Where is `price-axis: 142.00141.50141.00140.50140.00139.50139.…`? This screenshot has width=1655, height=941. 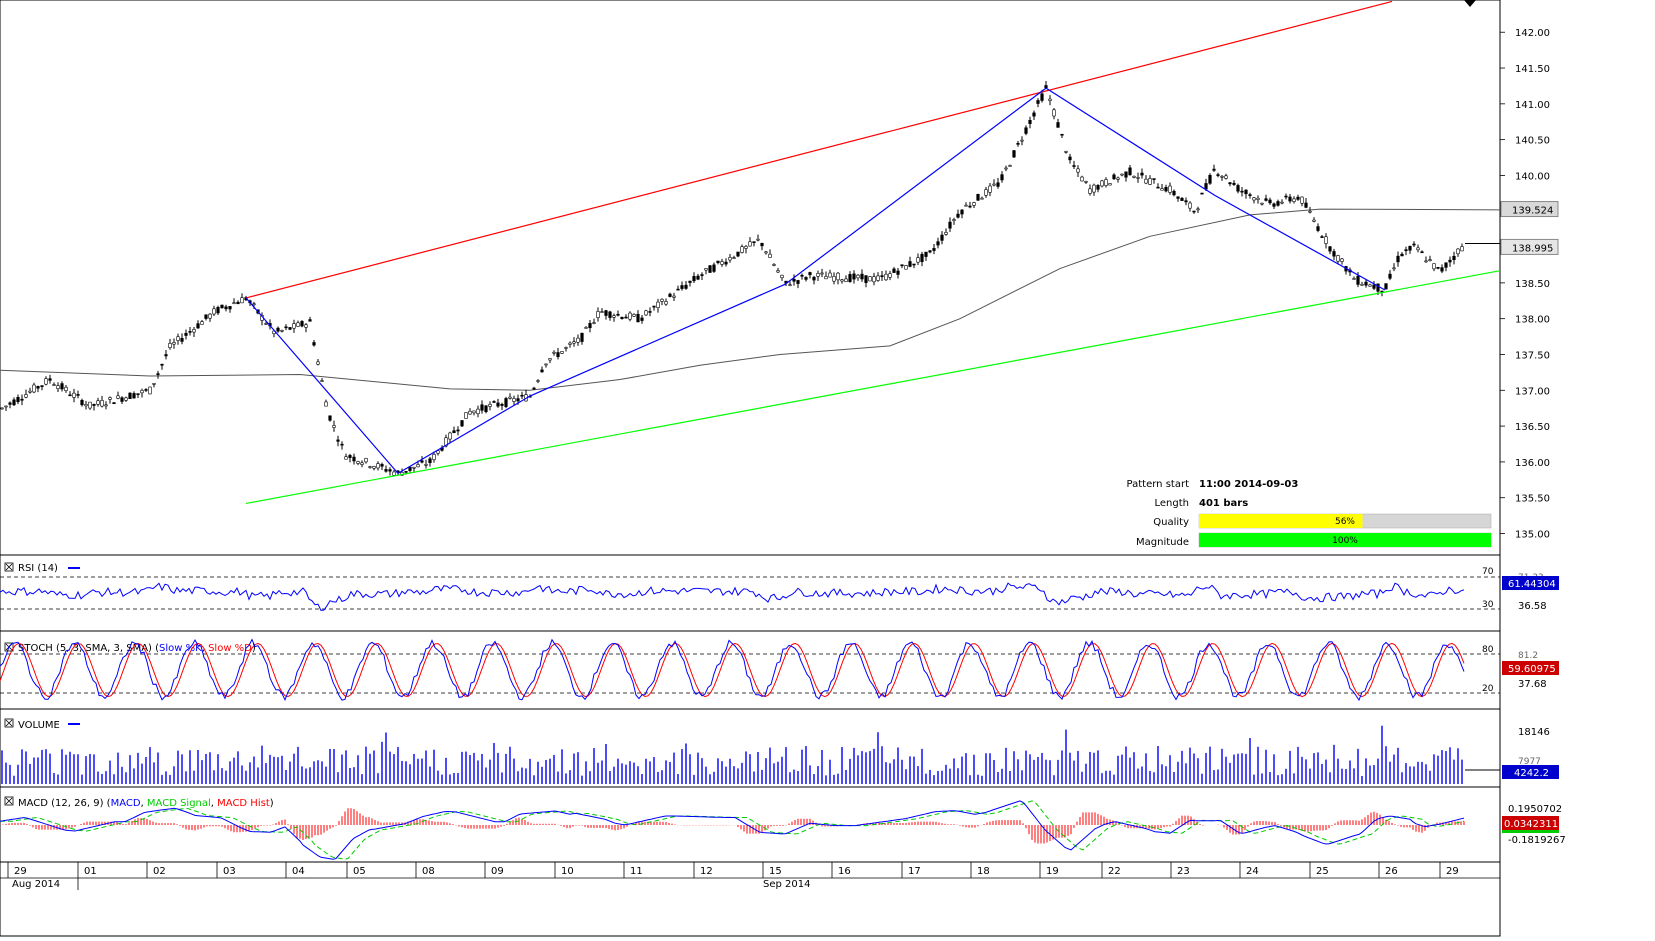
price-axis: 142.00141.50141.00140.50140.00139.50139.… is located at coordinates (1525, 284).